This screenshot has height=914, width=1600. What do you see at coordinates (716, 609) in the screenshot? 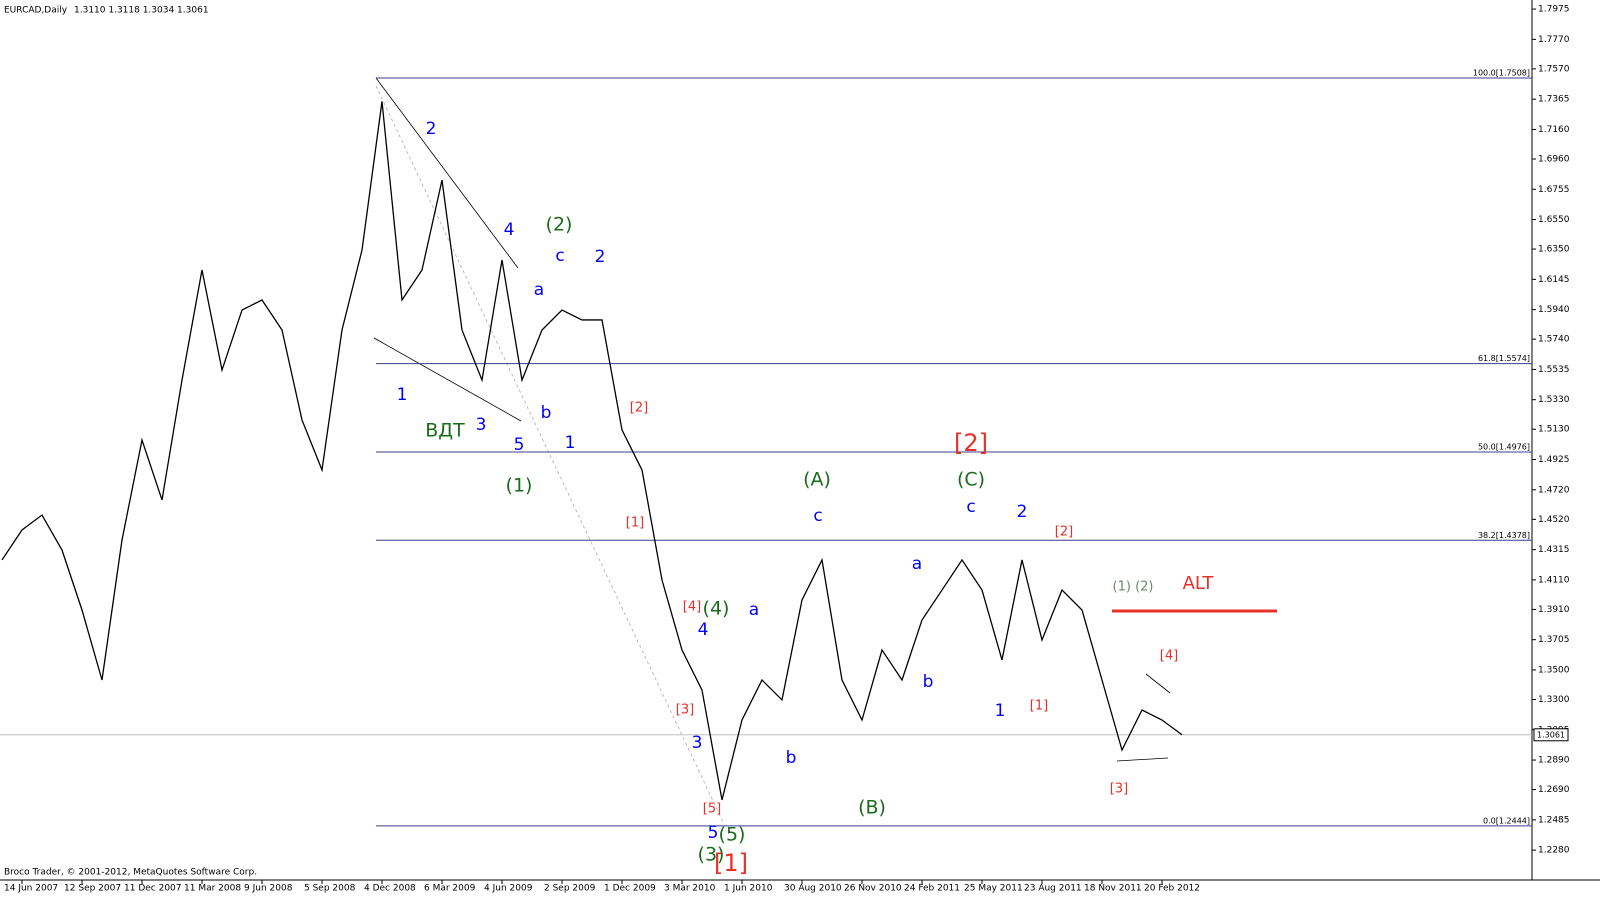
I see `wave-label: (4)` at bounding box center [716, 609].